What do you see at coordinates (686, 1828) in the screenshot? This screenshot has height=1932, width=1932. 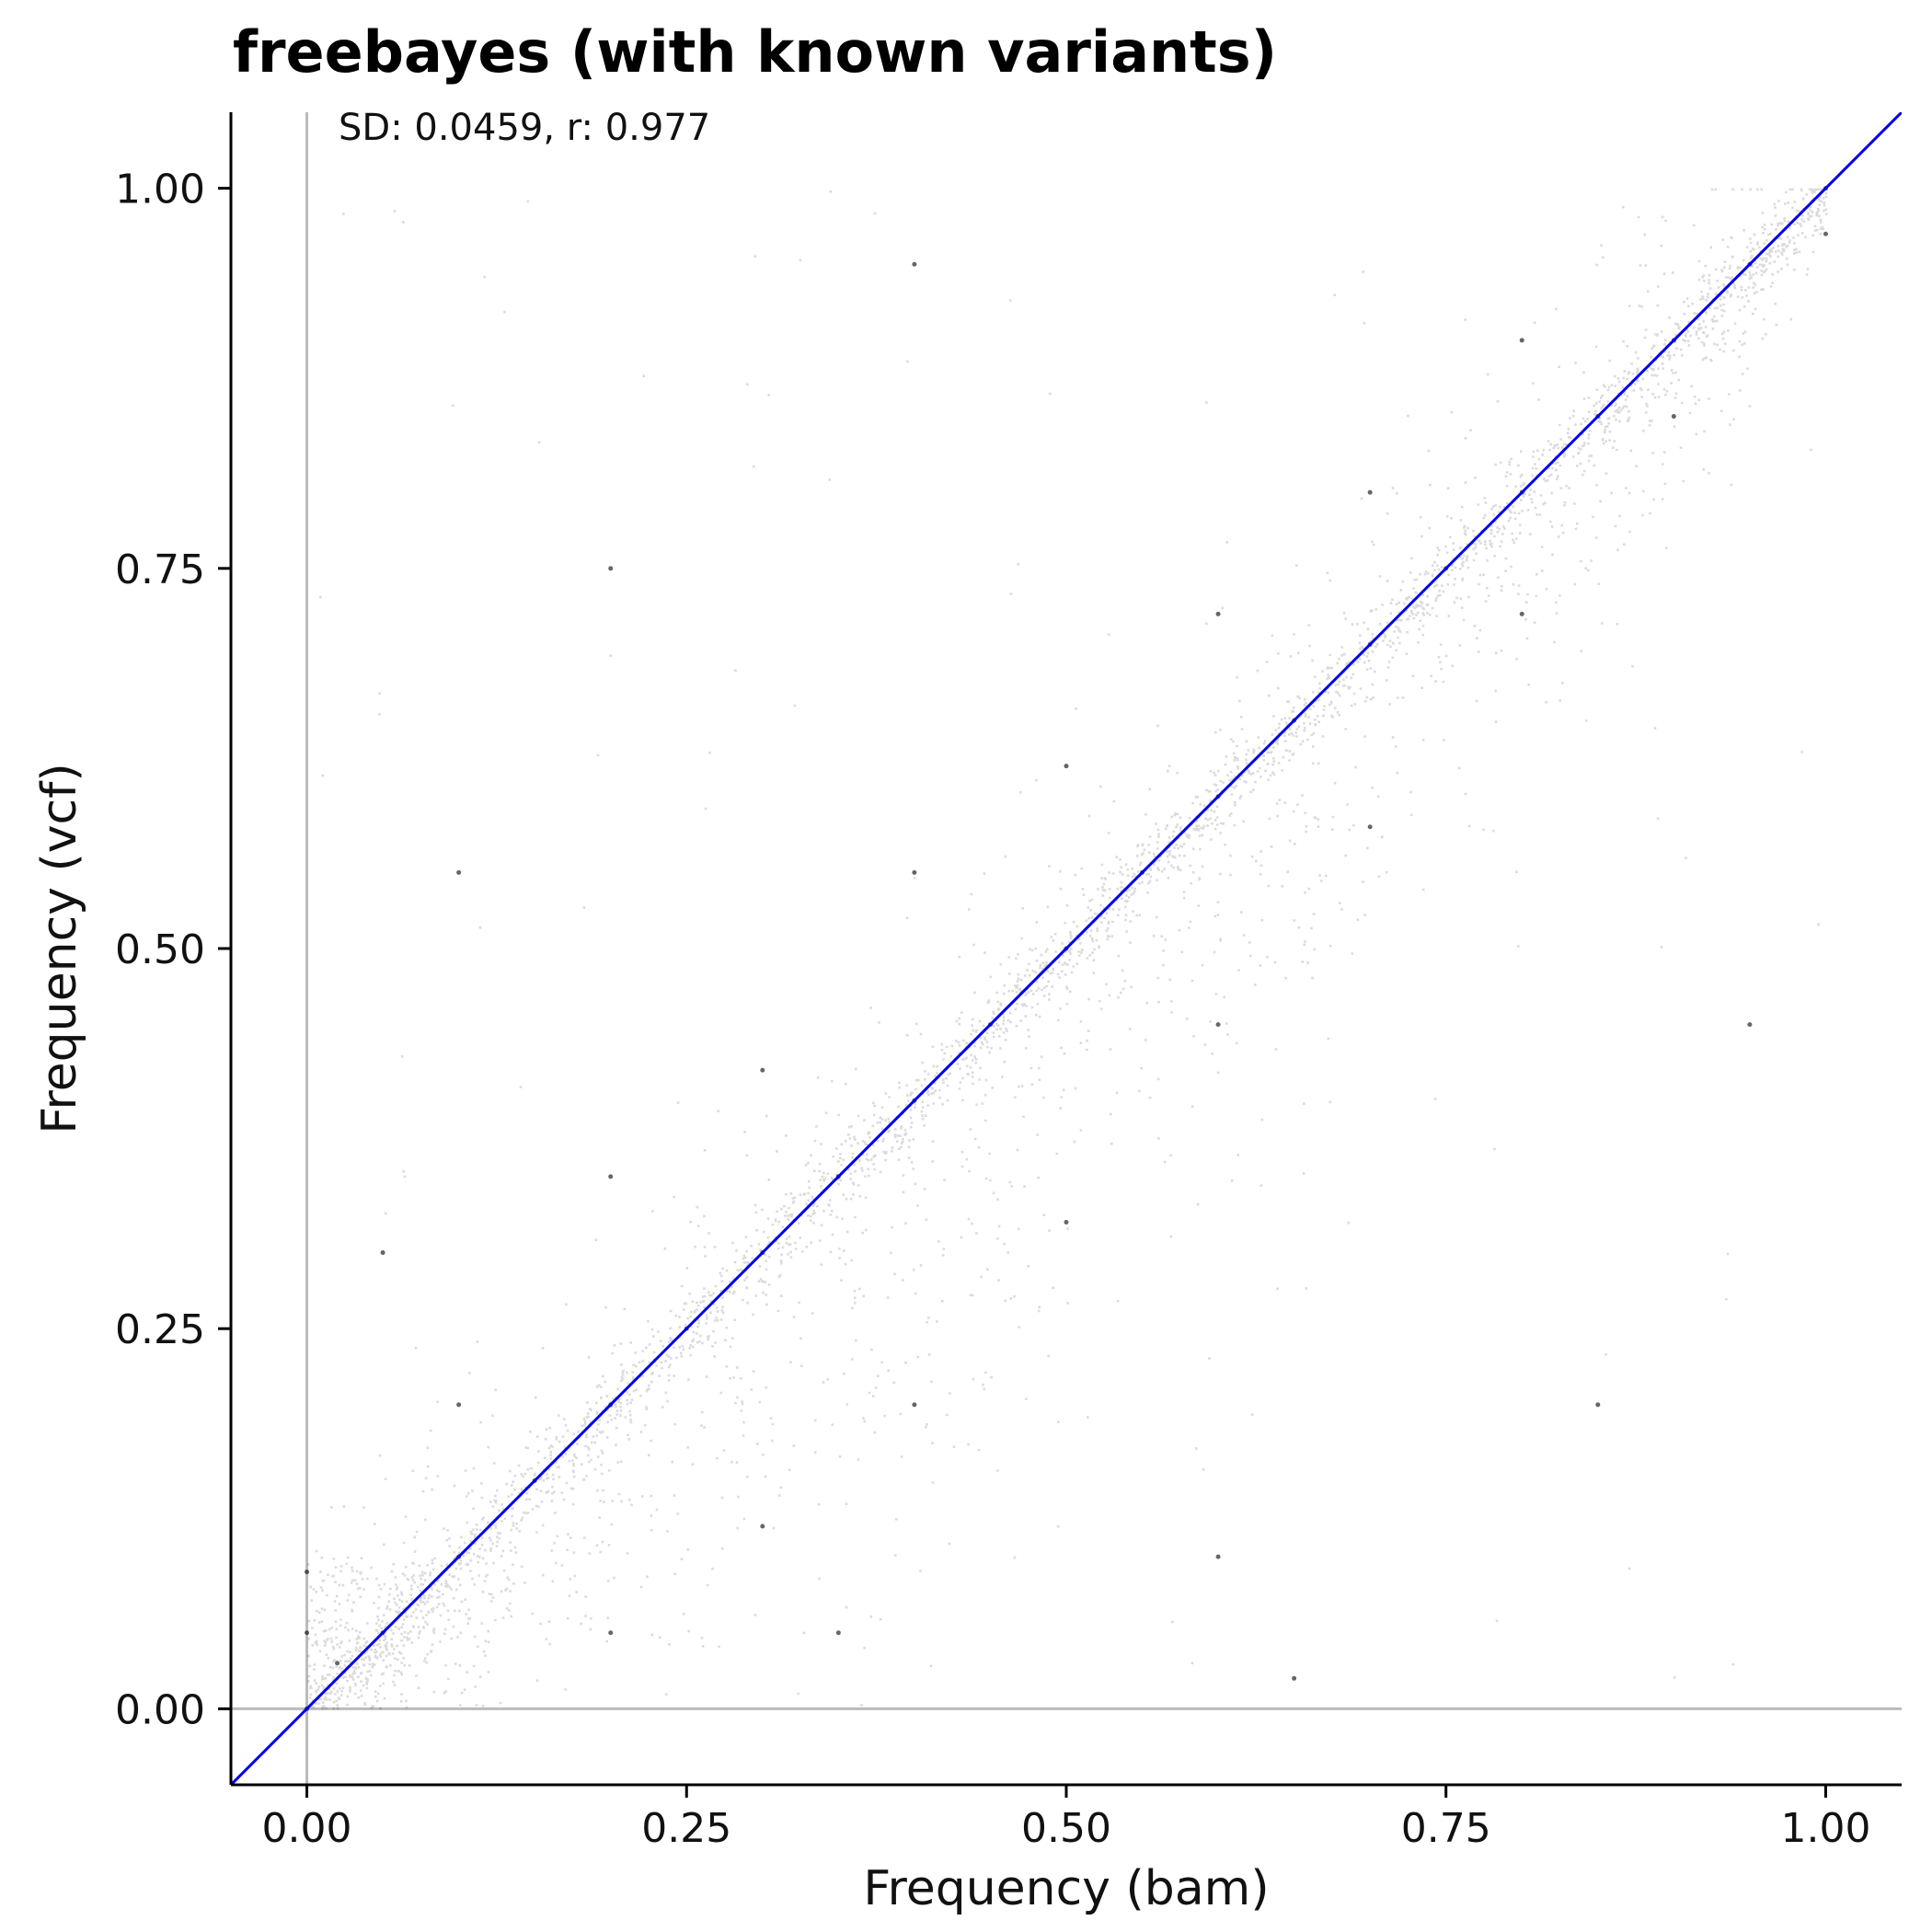 I see `x-tick-label: 0.25` at bounding box center [686, 1828].